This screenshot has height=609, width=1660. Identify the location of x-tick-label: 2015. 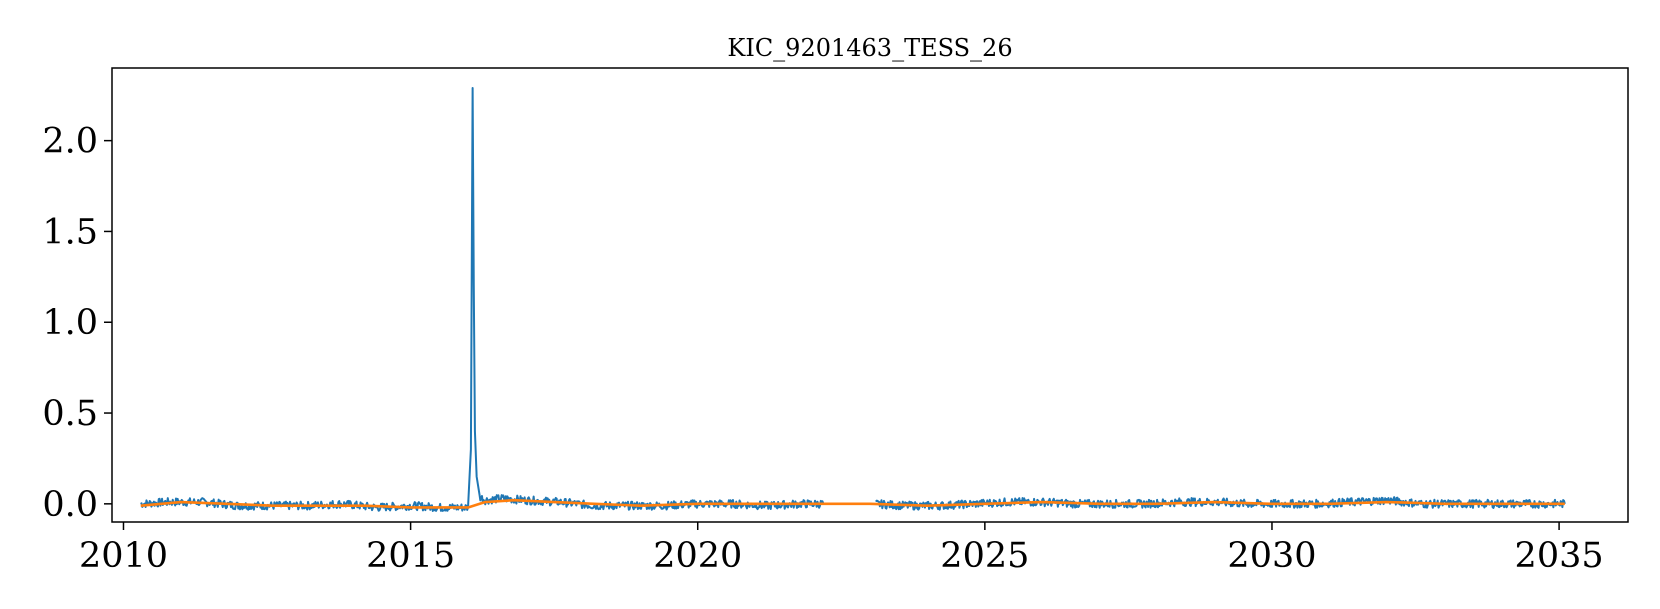
(410, 556).